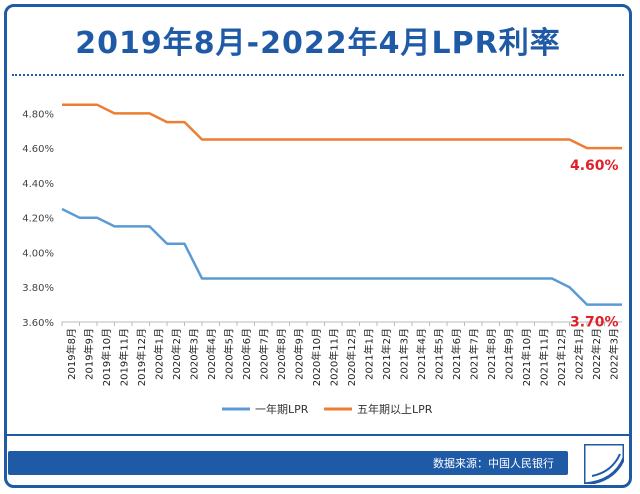  What do you see at coordinates (526, 357) in the screenshot?
I see `x-tick-label: 2021年10月` at bounding box center [526, 357].